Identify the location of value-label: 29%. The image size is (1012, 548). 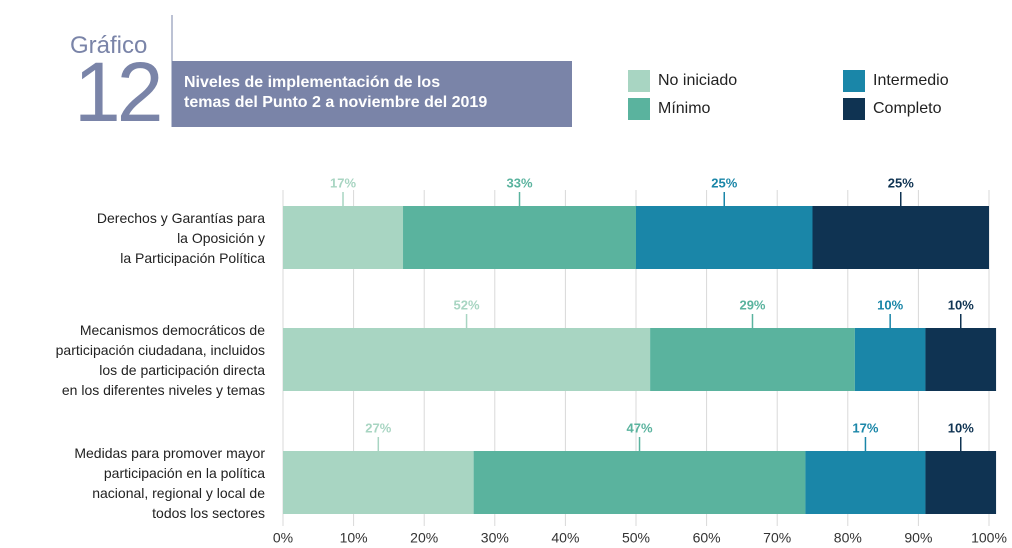
(752, 304).